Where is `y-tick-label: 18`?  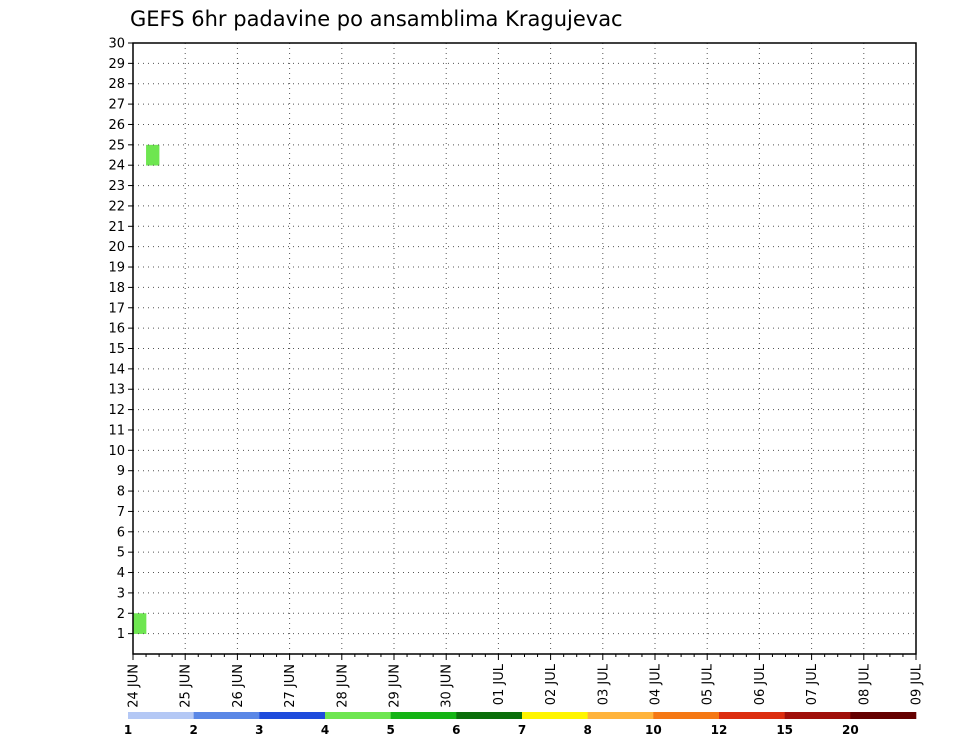
y-tick-label: 18 is located at coordinates (116, 288).